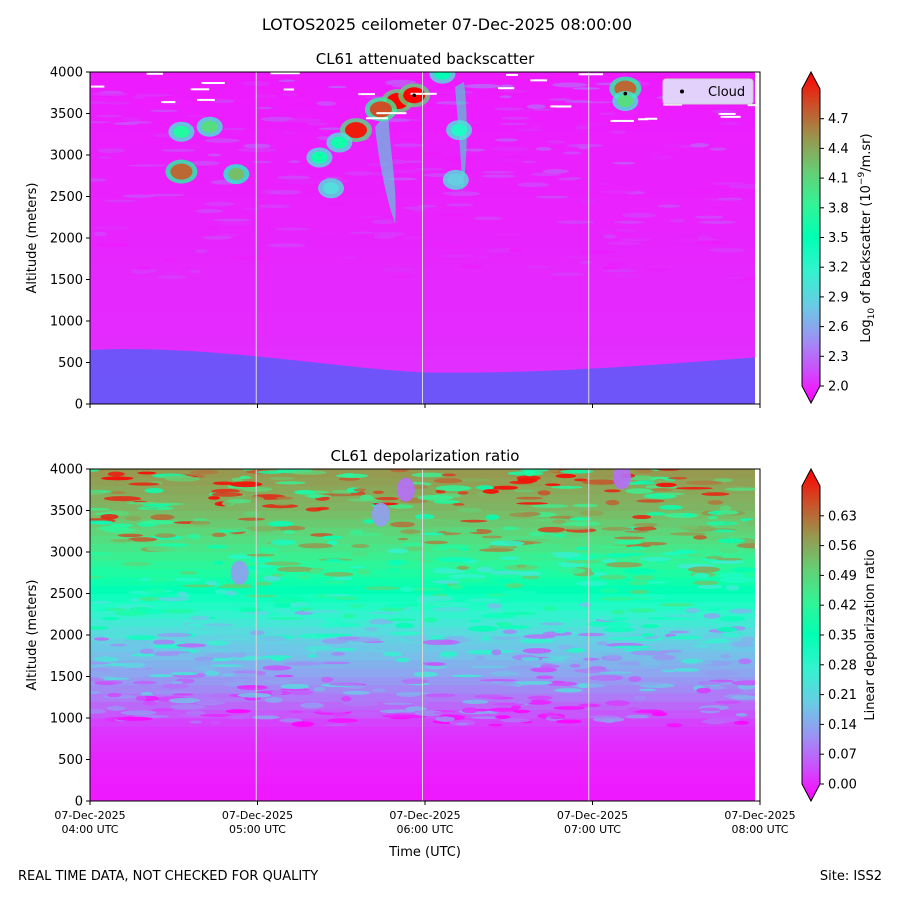 This screenshot has height=900, width=900. What do you see at coordinates (66, 511) in the screenshot?
I see `y-tick-label: 3500` at bounding box center [66, 511].